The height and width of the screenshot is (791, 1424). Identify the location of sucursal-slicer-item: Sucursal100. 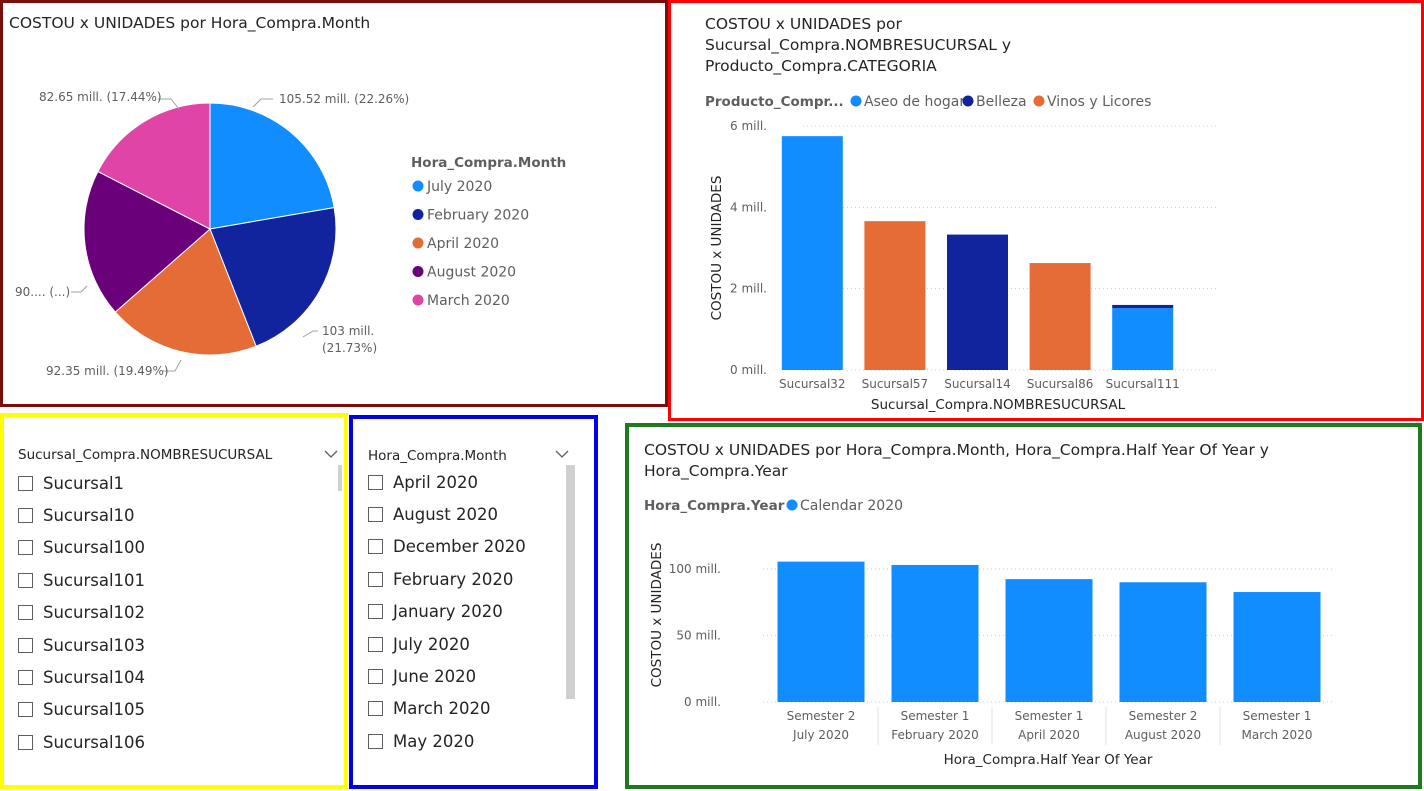
(81, 548).